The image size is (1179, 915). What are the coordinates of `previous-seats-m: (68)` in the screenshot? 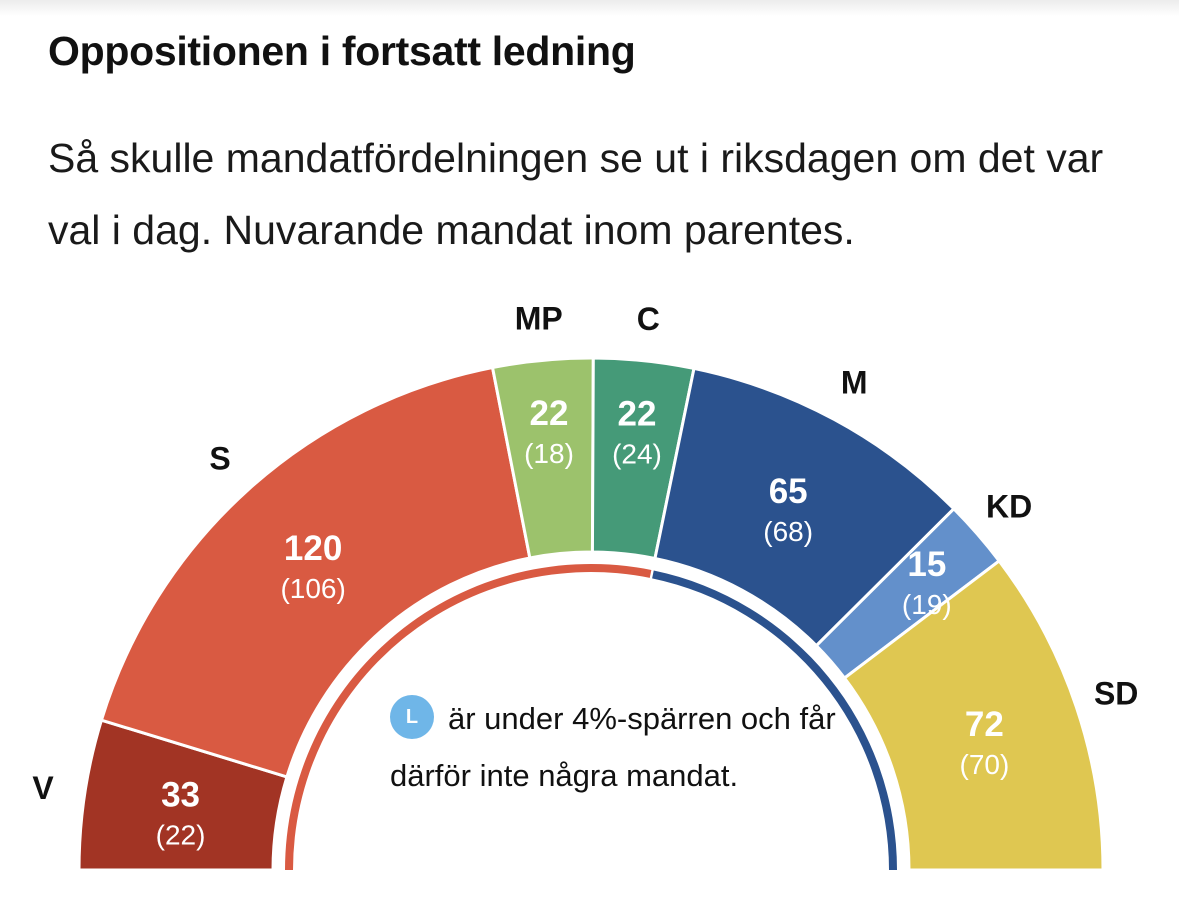 It's located at (788, 531).